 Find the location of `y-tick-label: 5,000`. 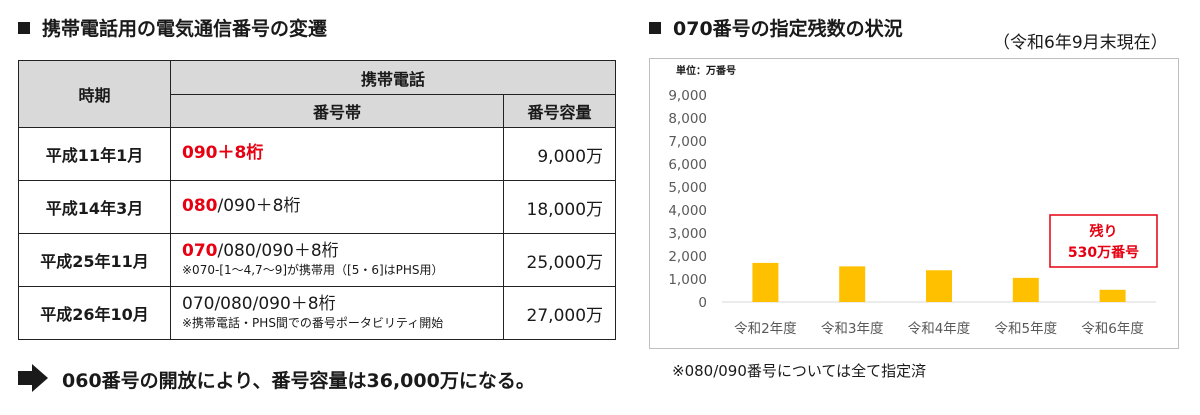

y-tick-label: 5,000 is located at coordinates (687, 188).